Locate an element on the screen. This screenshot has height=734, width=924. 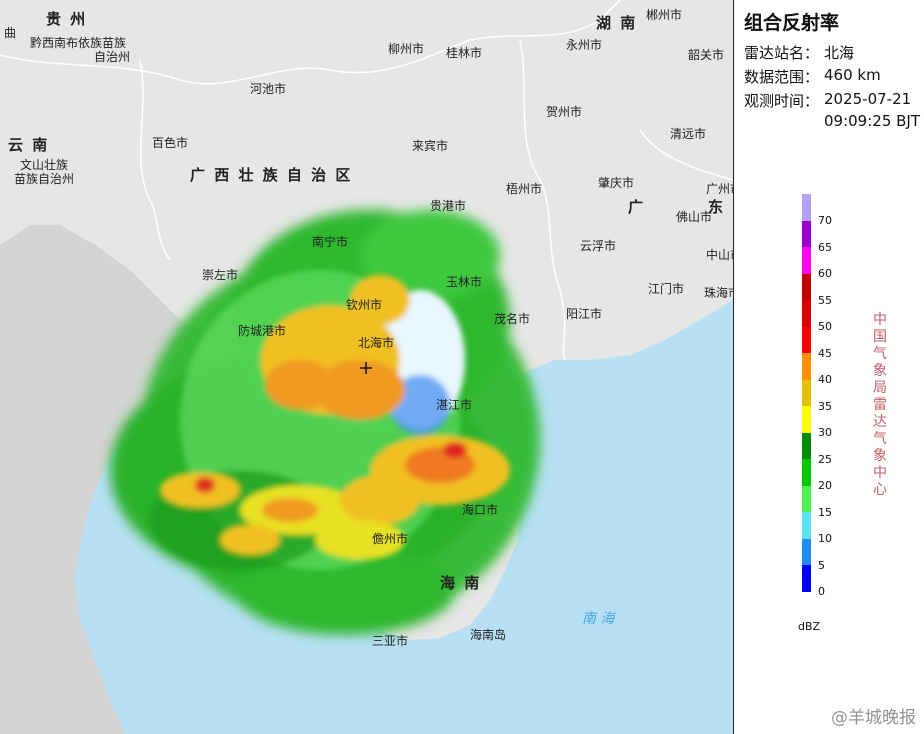
product-title: 组合反射率 is located at coordinates (792, 23).